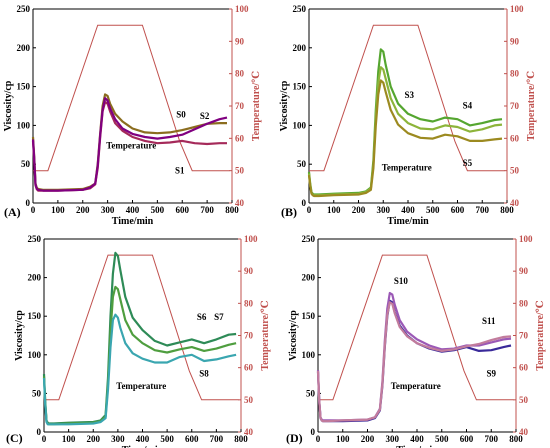 The height and width of the screenshot is (448, 550). Describe the element at coordinates (489, 321) in the screenshot. I see `annotation-label: S11` at that location.